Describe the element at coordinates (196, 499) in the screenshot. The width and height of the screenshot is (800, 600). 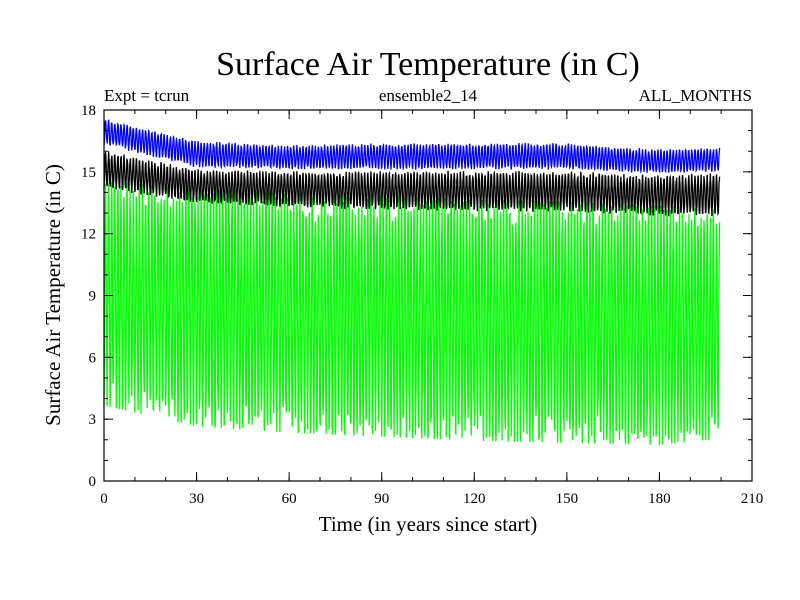
I see `x-tick-label: 30` at that location.